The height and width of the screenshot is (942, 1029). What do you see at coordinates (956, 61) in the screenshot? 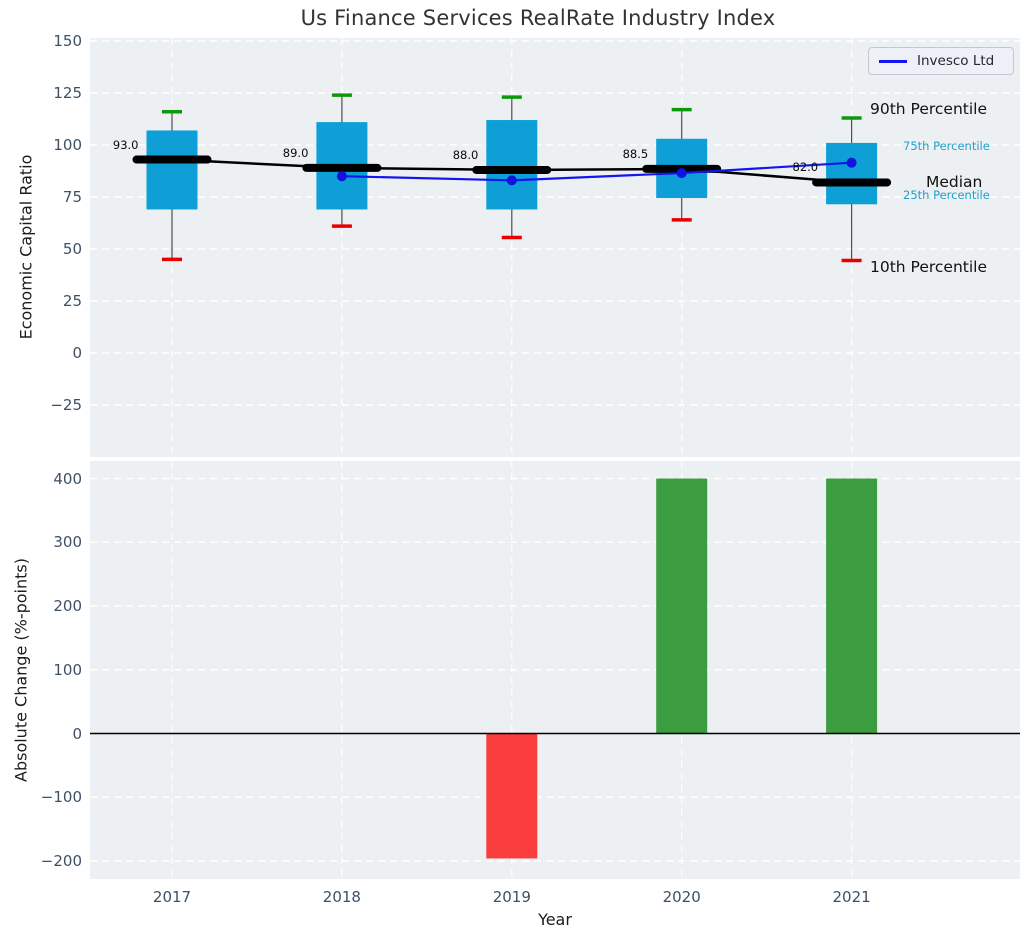
I see `legend-label: Invesco Ltd` at bounding box center [956, 61].